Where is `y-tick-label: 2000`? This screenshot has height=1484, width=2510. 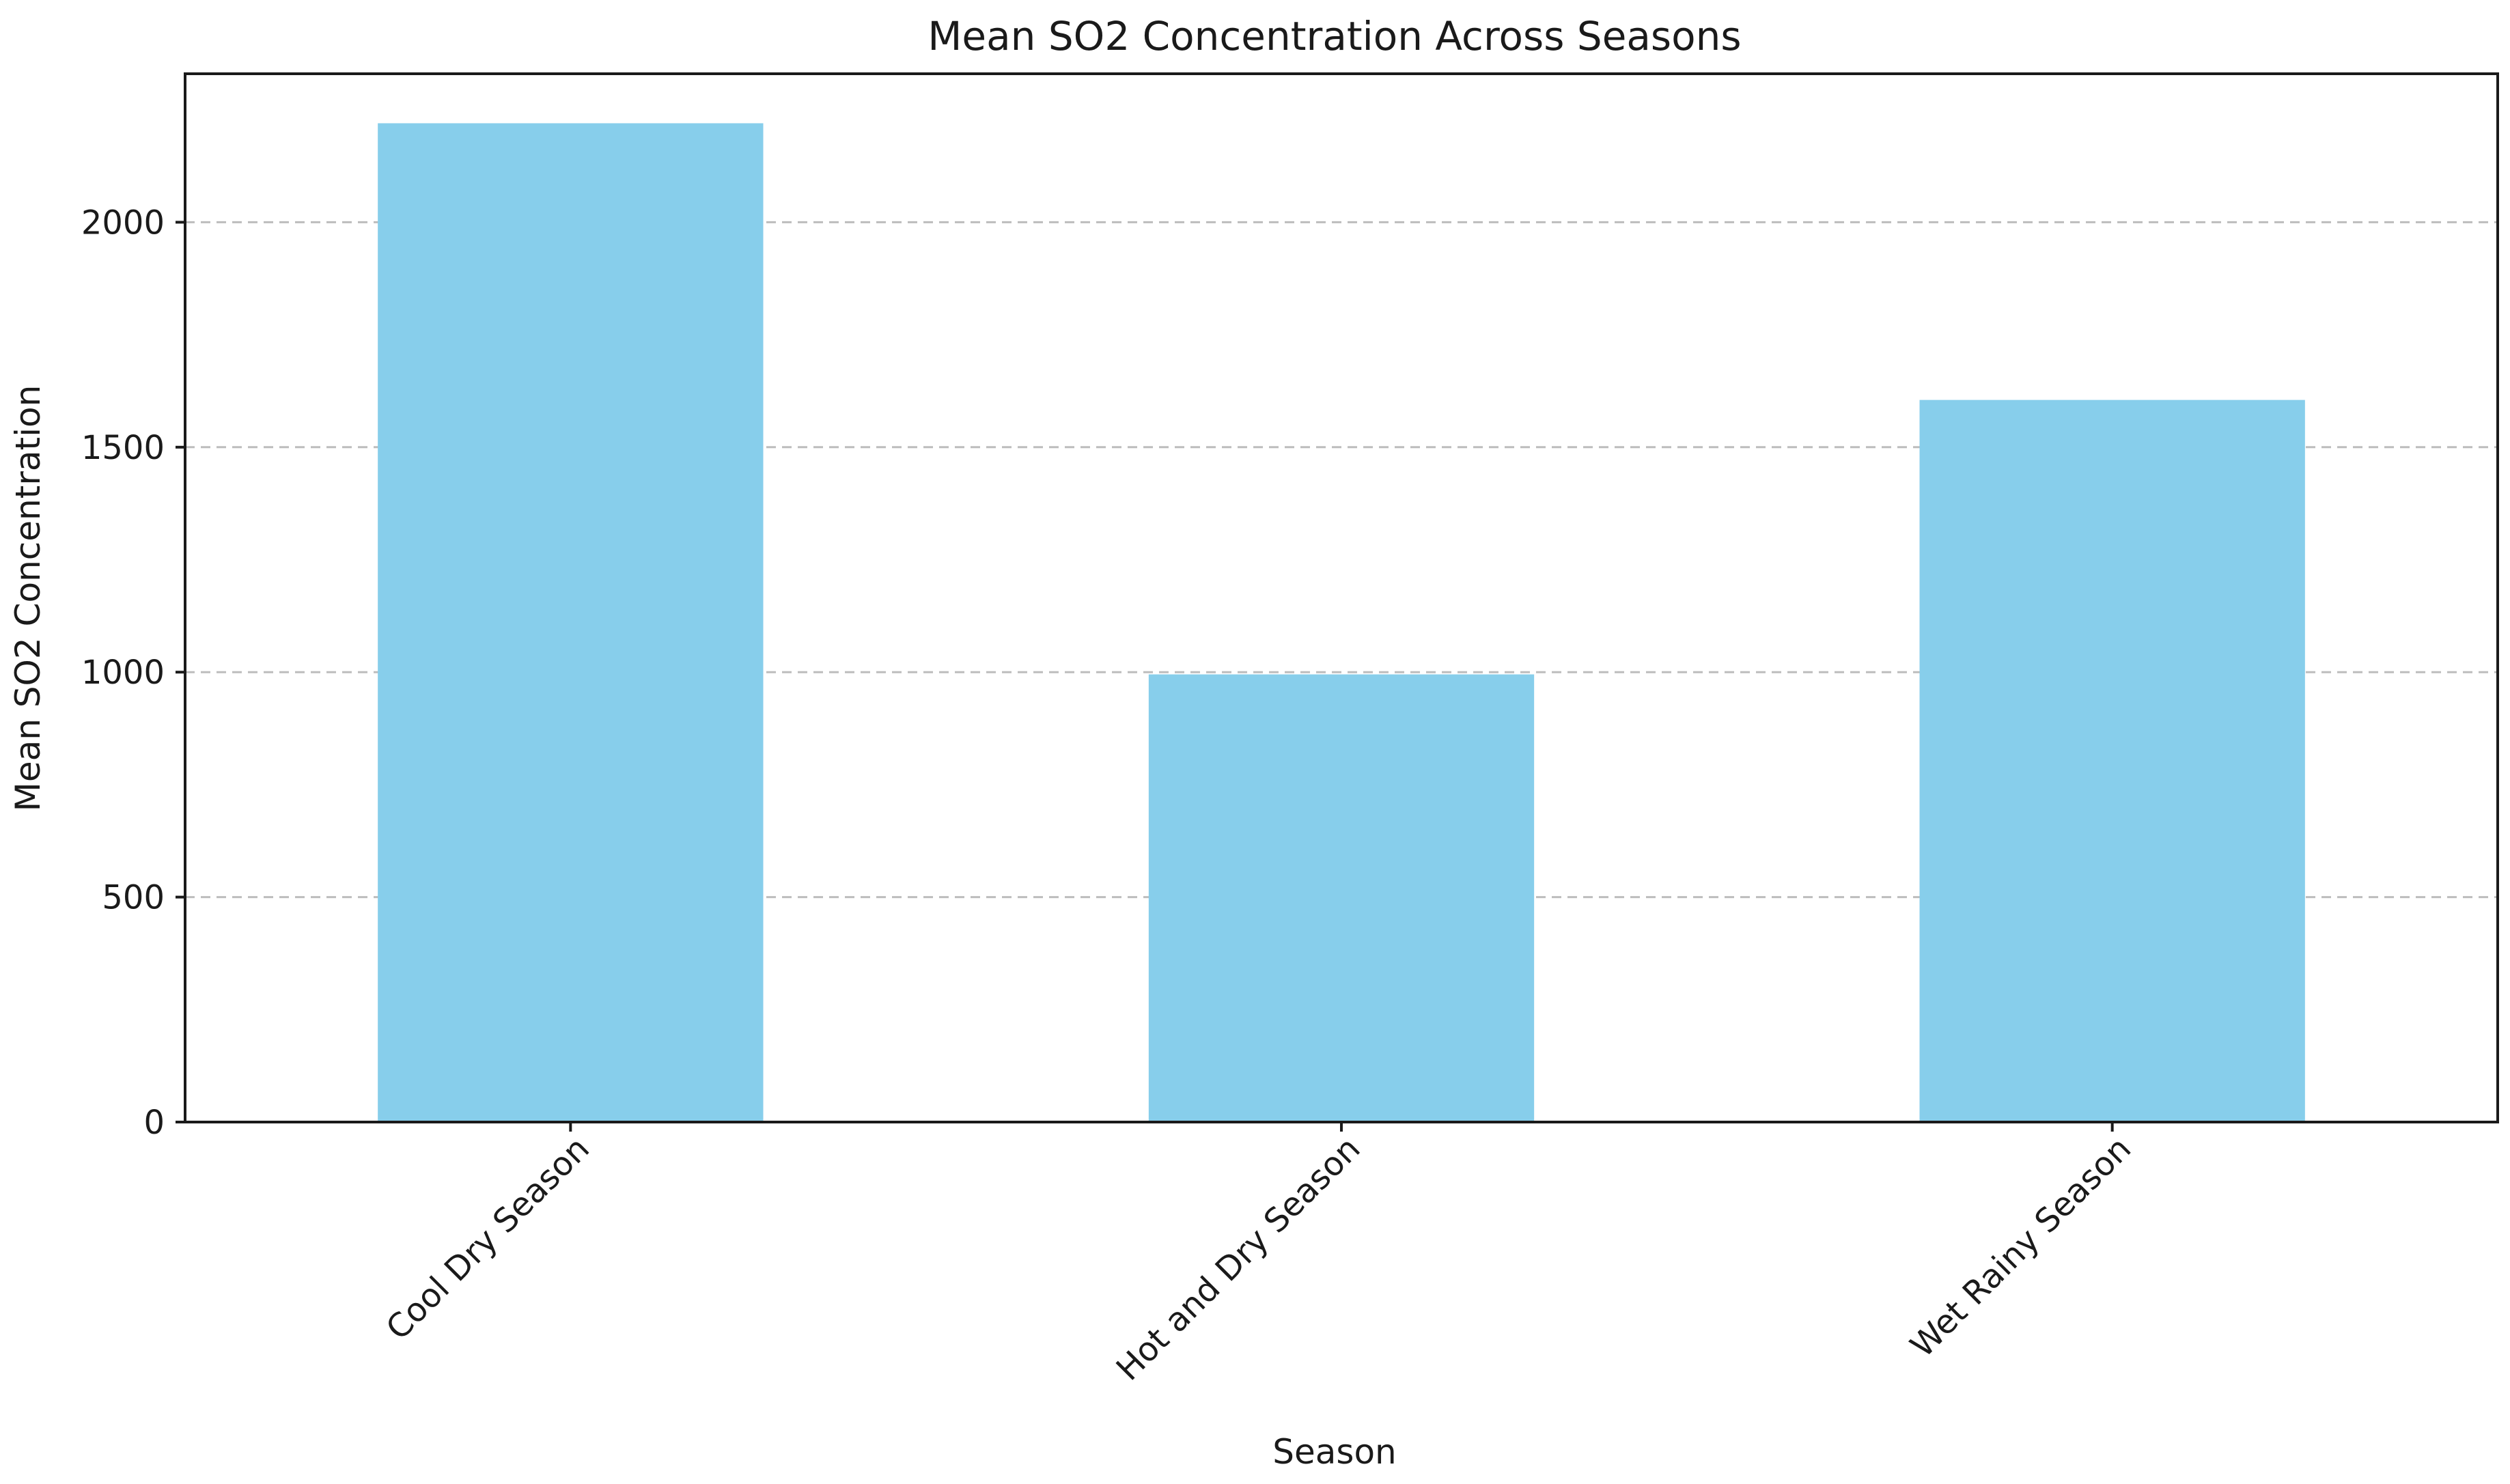 y-tick-label: 2000 is located at coordinates (123, 223).